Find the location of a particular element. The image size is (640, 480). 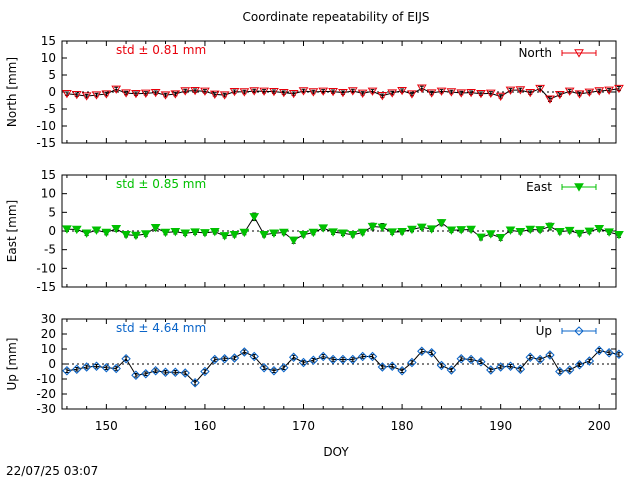

std-annotation: std ± 4.64 mm is located at coordinates (161, 328).